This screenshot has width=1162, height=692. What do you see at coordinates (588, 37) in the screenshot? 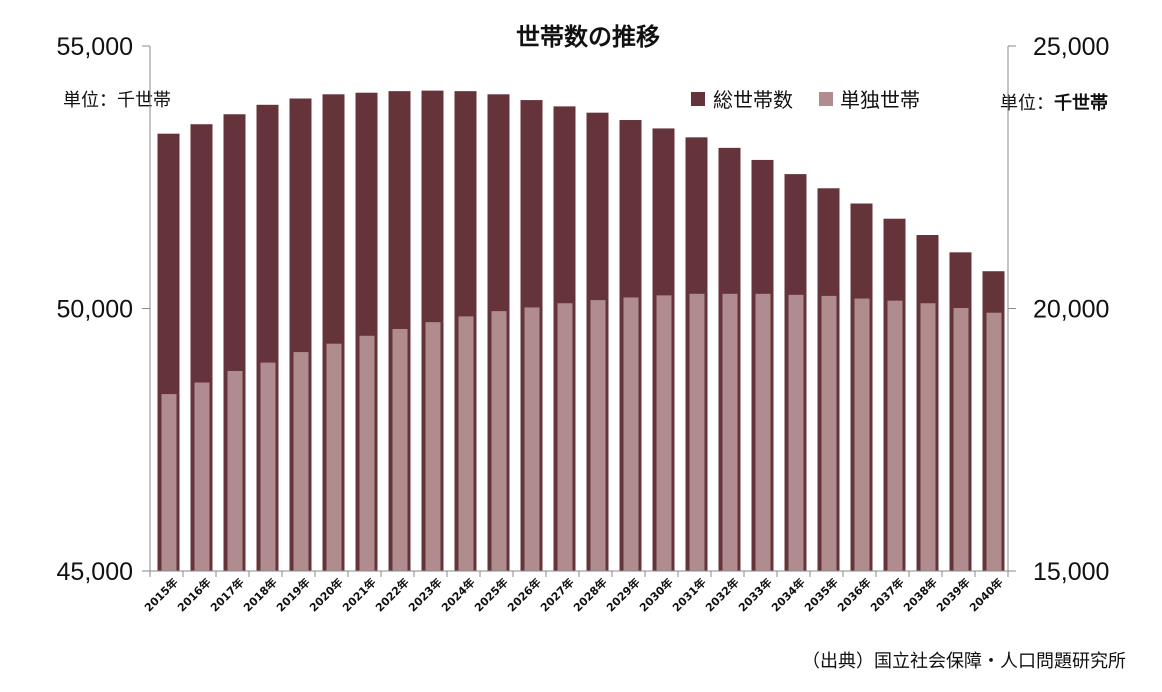
I see `chart-title: 世帯数の推移` at bounding box center [588, 37].